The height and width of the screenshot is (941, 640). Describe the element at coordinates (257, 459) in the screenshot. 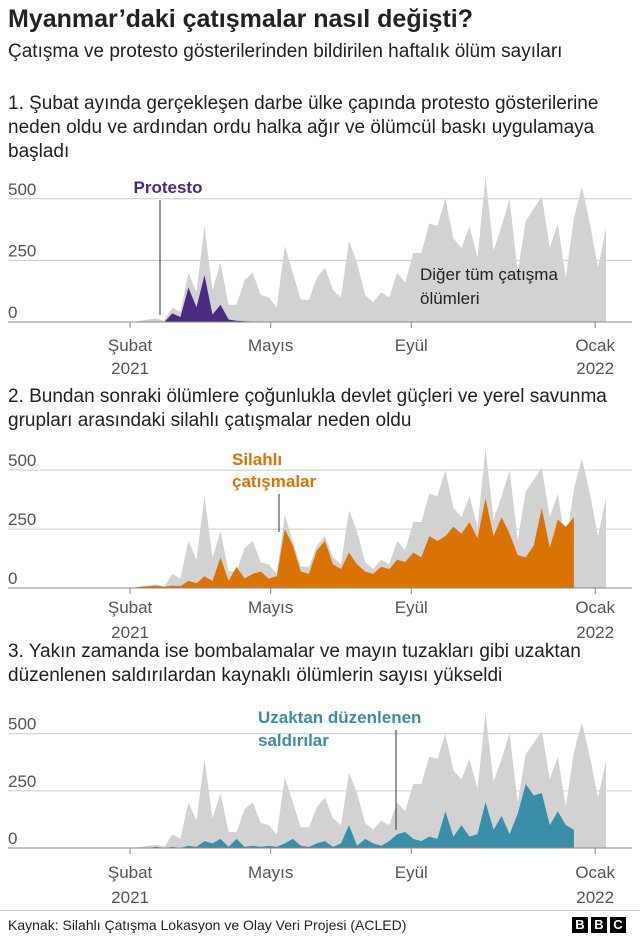

I see `armed-clashes-annotation-label: Silahlı` at that location.